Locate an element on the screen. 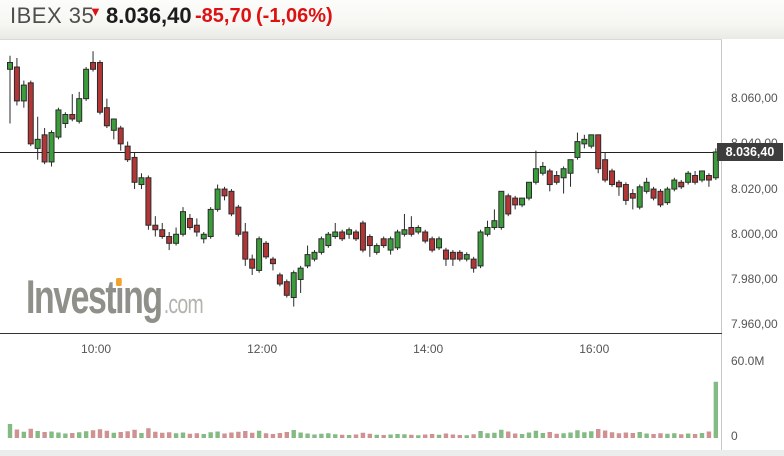 This screenshot has height=456, width=784. quote-header: IBEX 35 ▼ 8.036,40 -85,70 (-1,06%) is located at coordinates (392, 19).